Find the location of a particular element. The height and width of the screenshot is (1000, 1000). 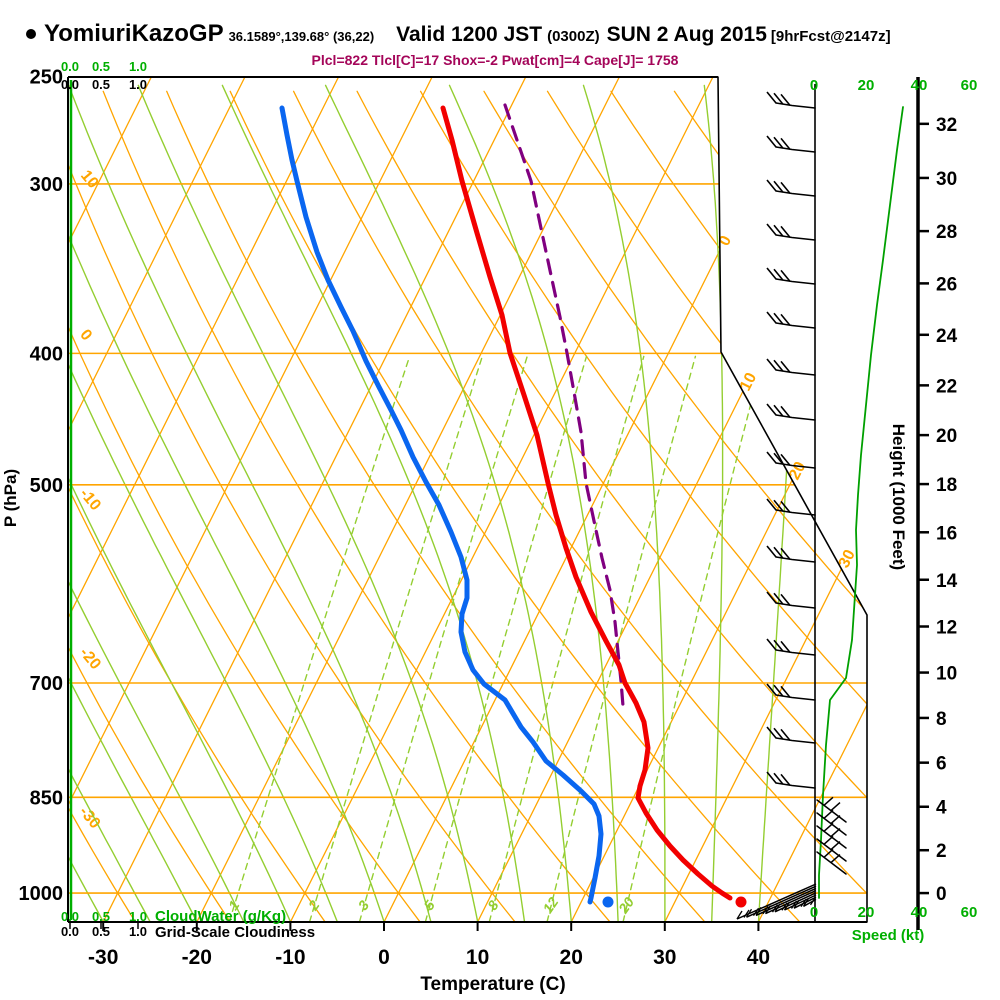

cloudwater-scale-top: 0.5 is located at coordinates (101, 66).